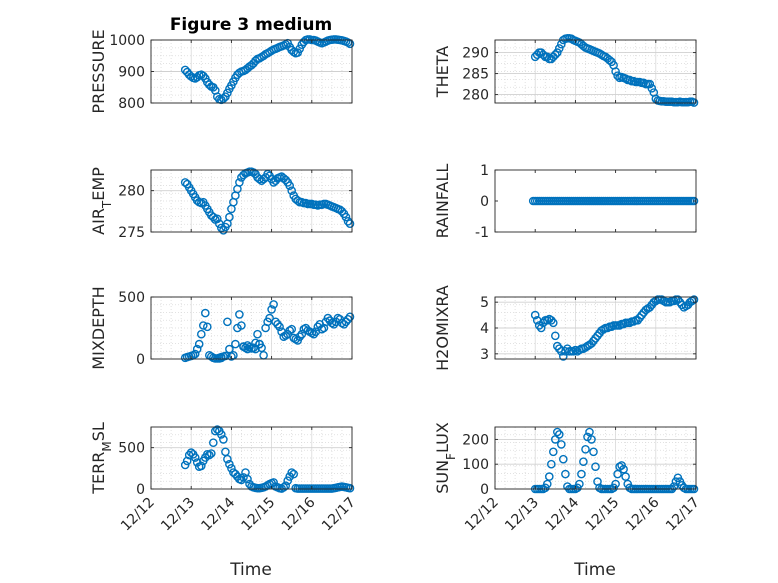  I want to click on y-label-rest: EMP, so click(98, 184).